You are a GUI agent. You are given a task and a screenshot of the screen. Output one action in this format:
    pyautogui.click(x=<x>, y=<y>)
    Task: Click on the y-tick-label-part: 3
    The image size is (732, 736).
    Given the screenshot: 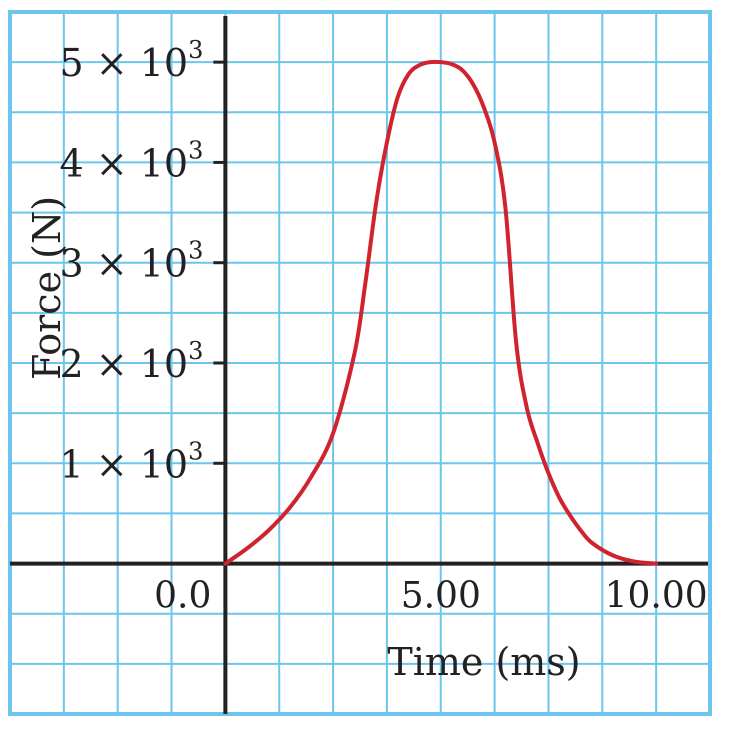 What is the action you would take?
    pyautogui.click(x=72, y=264)
    